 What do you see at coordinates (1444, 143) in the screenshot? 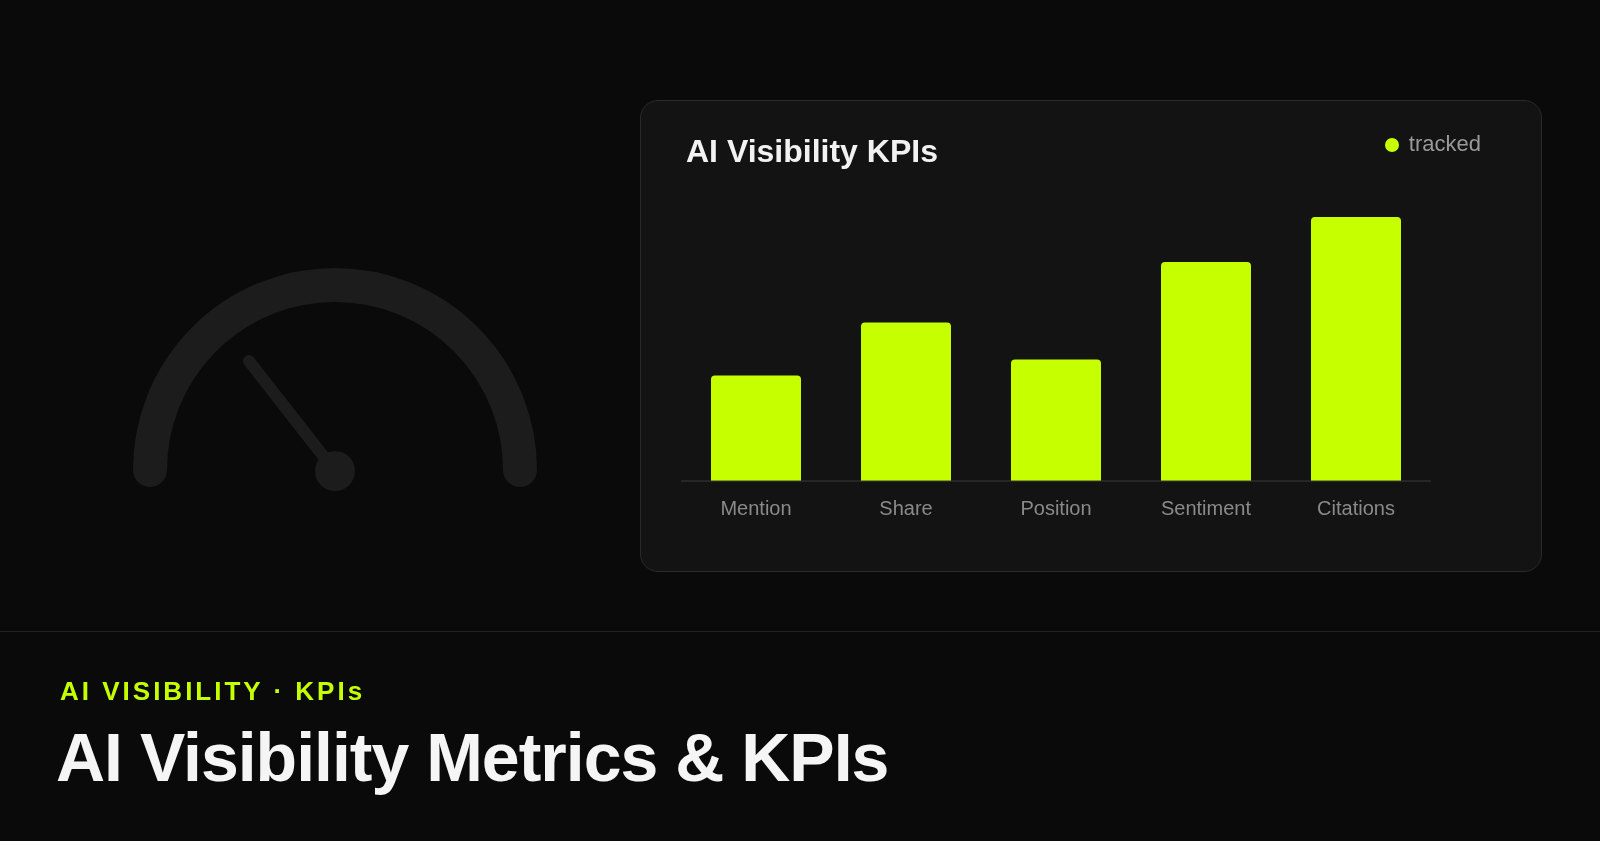
I see `legend-label: tracked` at bounding box center [1444, 143].